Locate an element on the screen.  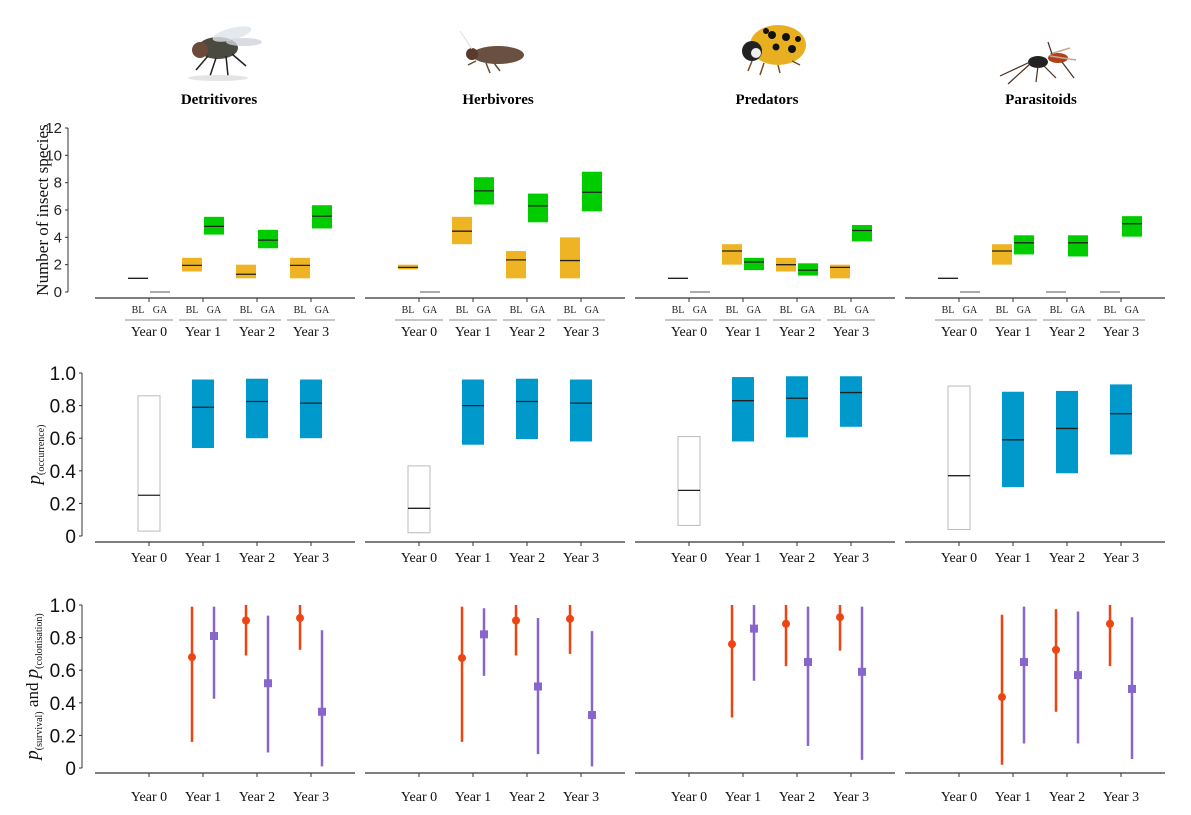
column-title-detritivores: Detritivores is located at coordinates (219, 100).